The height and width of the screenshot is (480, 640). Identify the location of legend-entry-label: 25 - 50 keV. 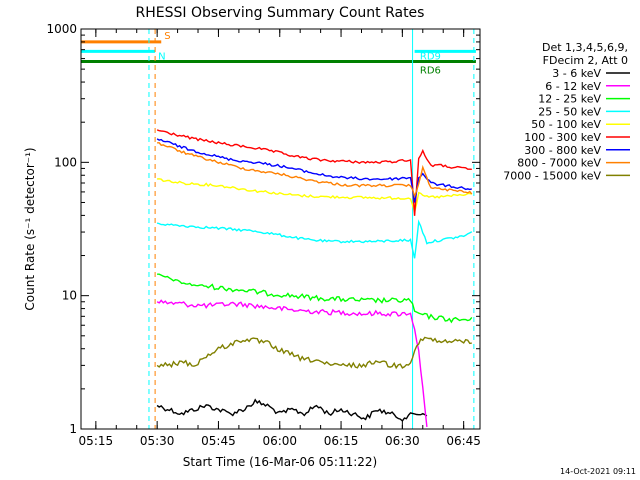
(569, 111).